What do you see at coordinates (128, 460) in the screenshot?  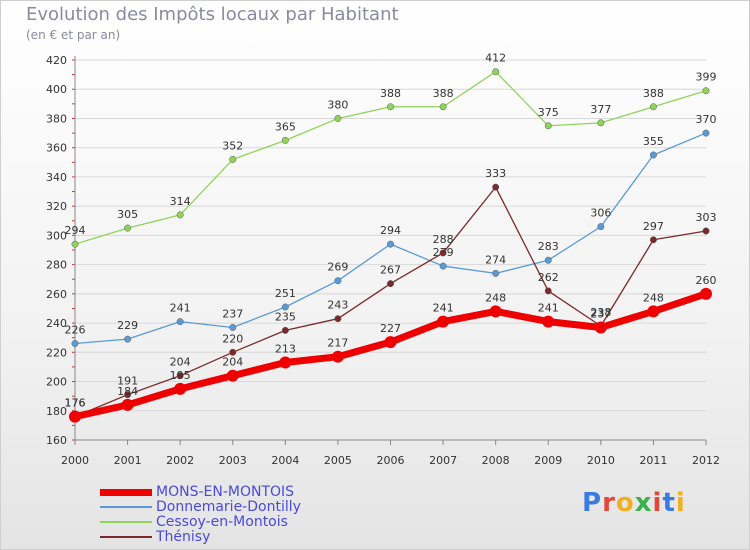 I see `x-tick-label: 2001` at bounding box center [128, 460].